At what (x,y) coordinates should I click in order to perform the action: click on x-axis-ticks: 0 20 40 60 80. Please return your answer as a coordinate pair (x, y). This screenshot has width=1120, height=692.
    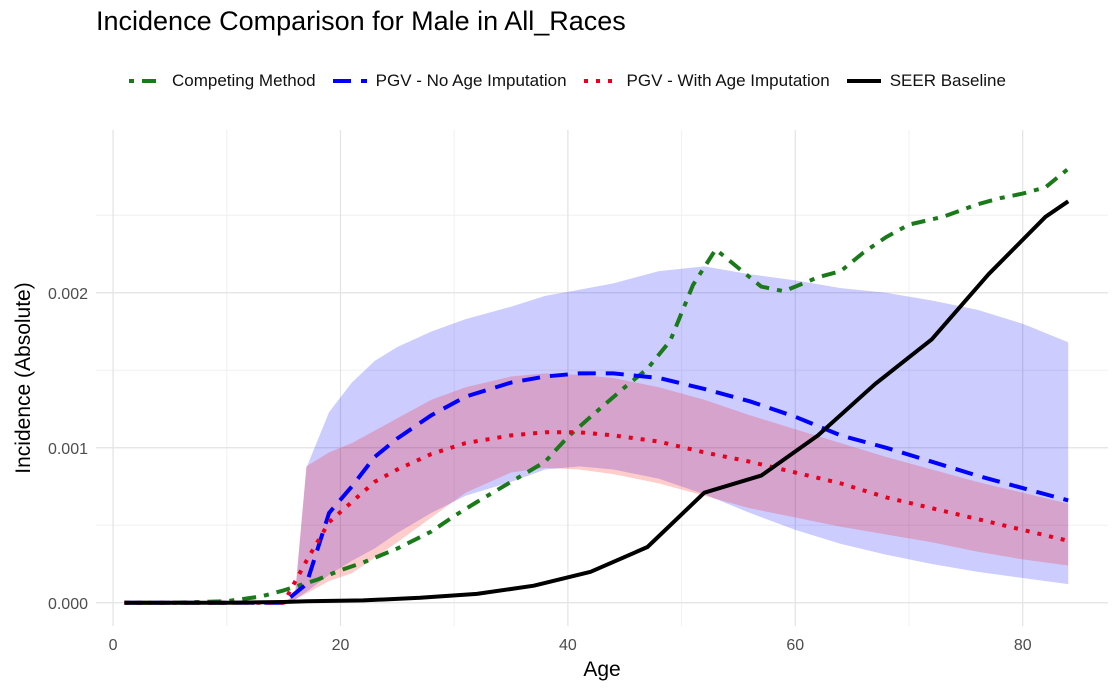
    Looking at the image, I should click on (570, 645).